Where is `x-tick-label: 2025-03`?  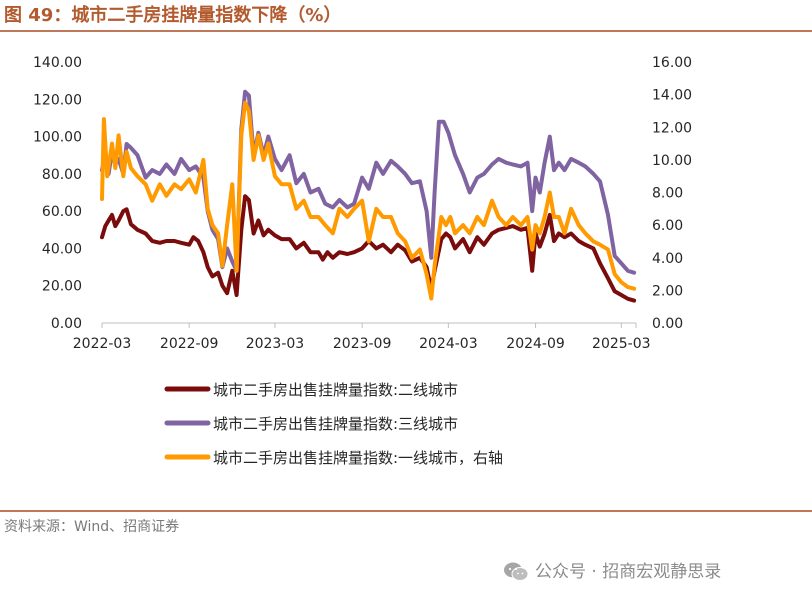 x-tick-label: 2025-03 is located at coordinates (621, 344).